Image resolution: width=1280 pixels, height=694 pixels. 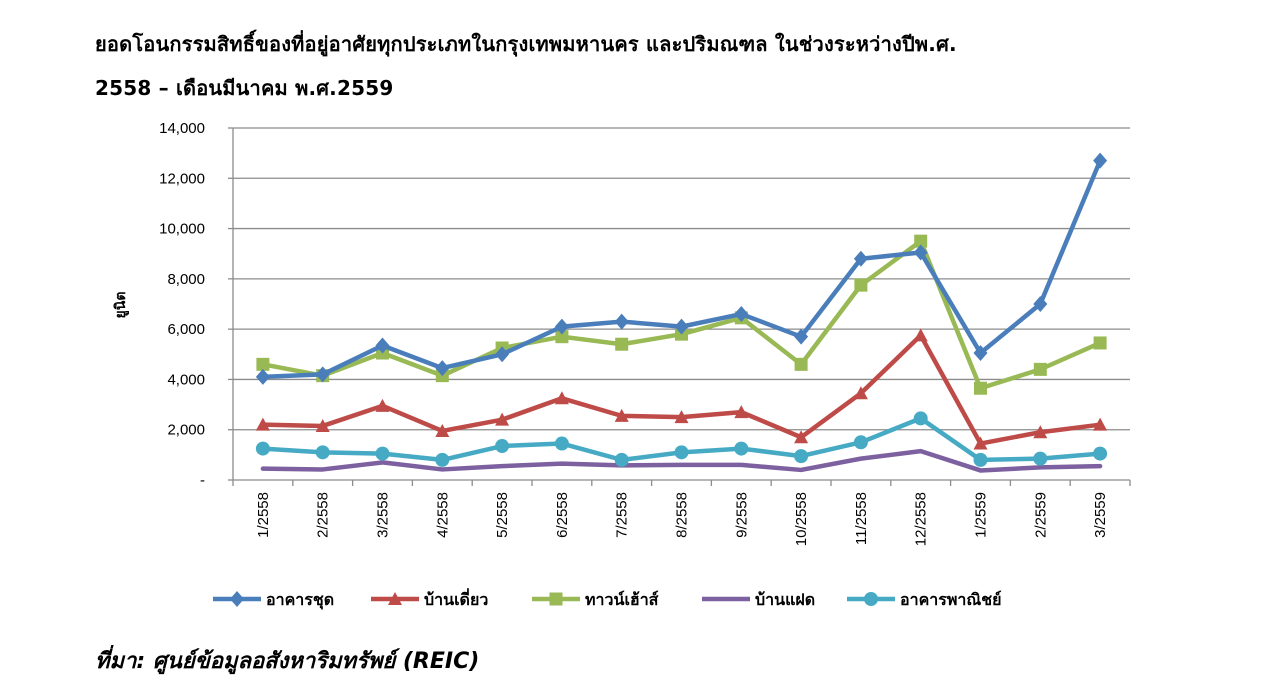 I want to click on y-tick-label: 12,000, so click(x=182, y=178).